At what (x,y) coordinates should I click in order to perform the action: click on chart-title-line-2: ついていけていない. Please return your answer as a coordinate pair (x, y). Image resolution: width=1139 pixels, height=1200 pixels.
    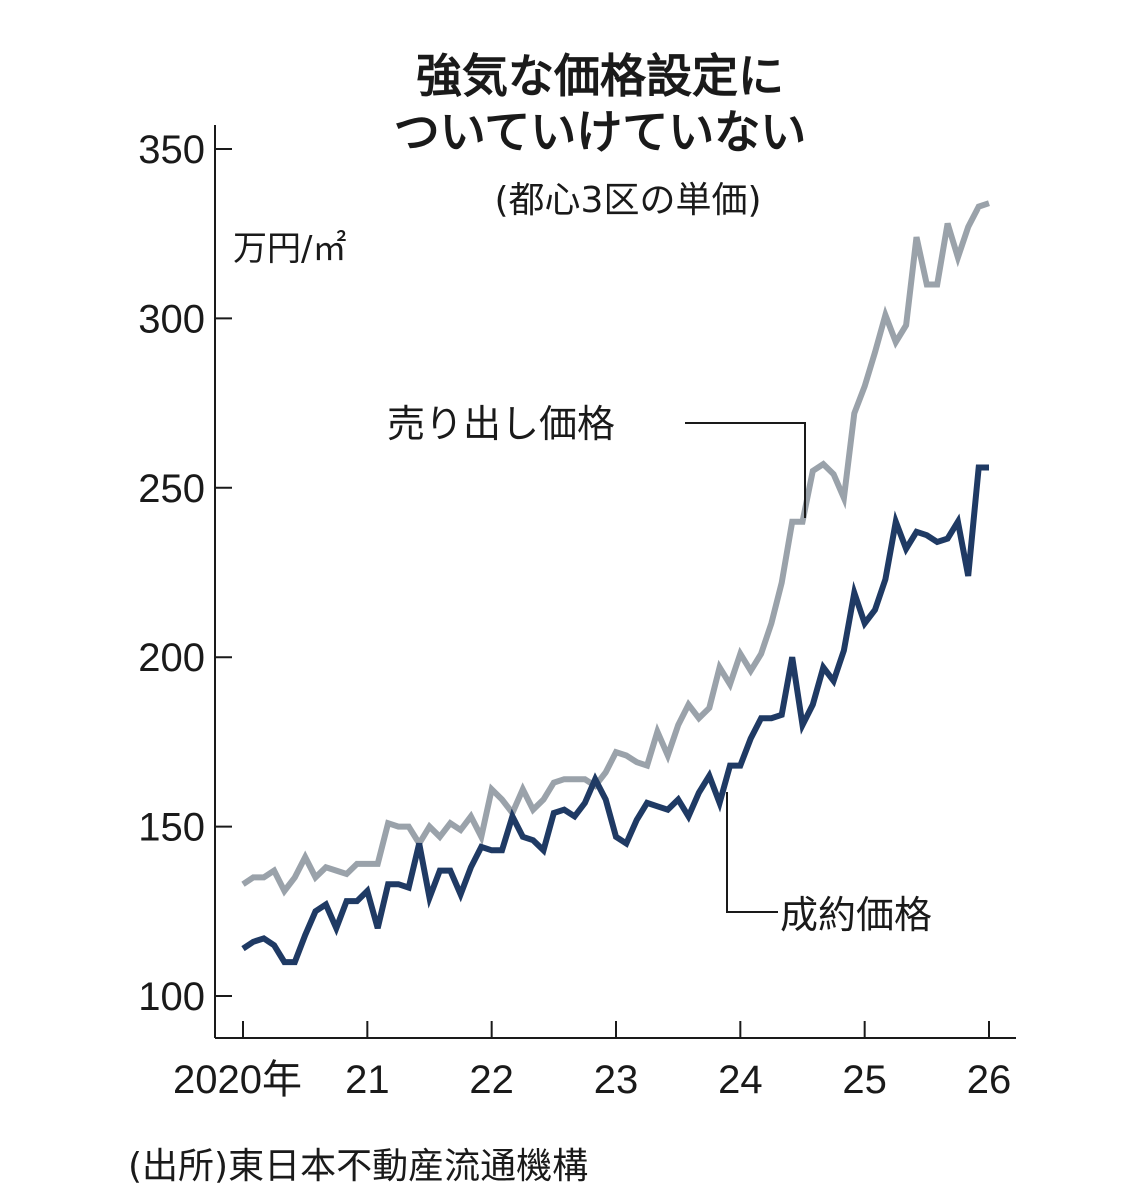
    Looking at the image, I should click on (600, 132).